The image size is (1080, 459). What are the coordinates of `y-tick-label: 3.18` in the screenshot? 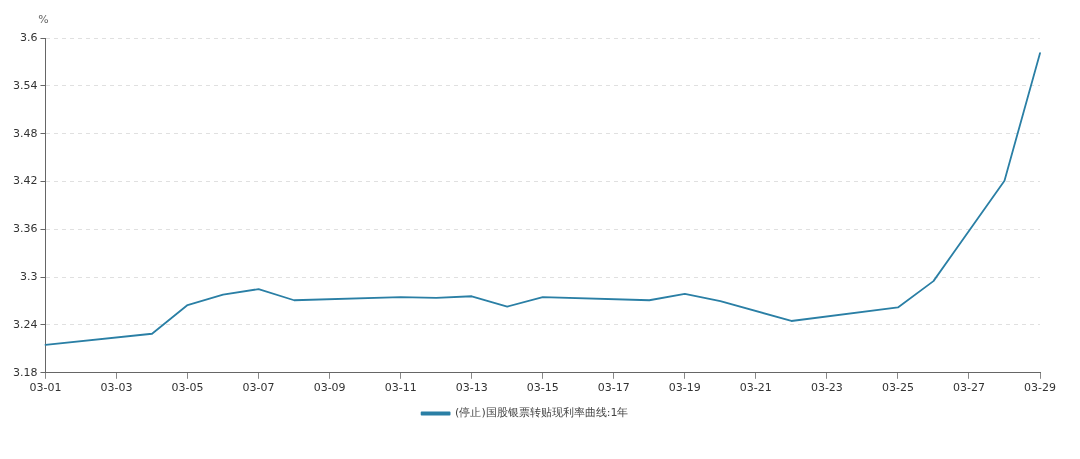 It's located at (25, 372).